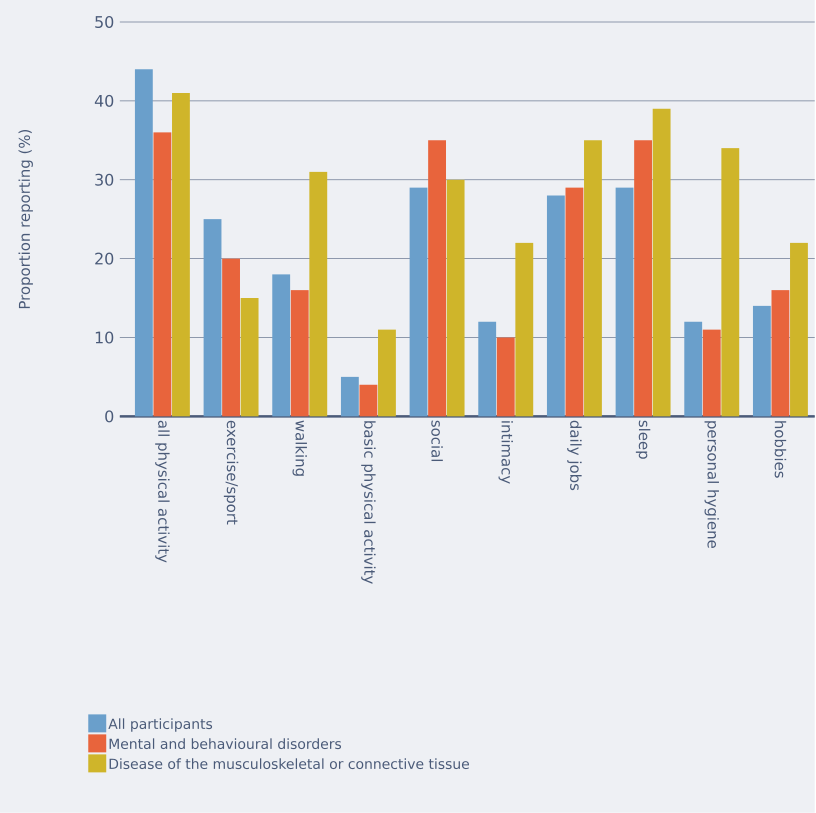  Describe the element at coordinates (162, 491) in the screenshot. I see `x-tick-label: all physical activity` at that location.